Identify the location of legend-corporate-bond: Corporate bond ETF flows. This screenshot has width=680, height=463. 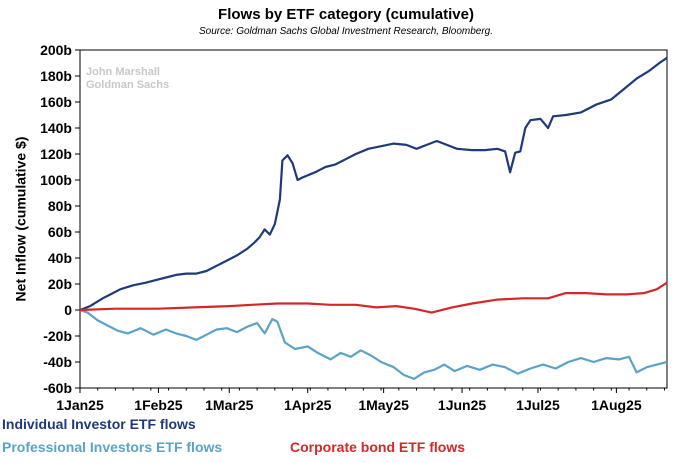
(377, 447).